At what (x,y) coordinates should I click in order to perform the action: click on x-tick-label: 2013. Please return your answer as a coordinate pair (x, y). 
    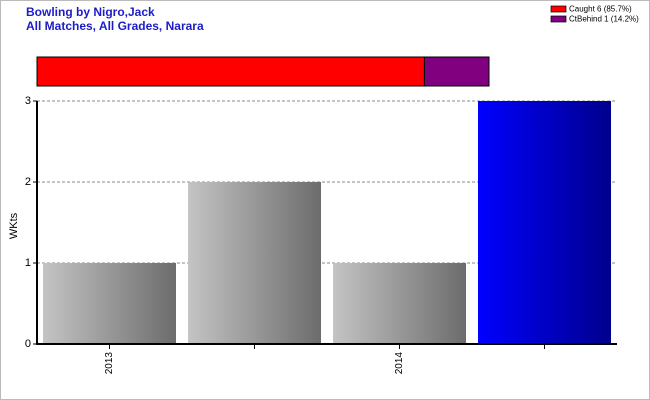
    Looking at the image, I should click on (109, 363).